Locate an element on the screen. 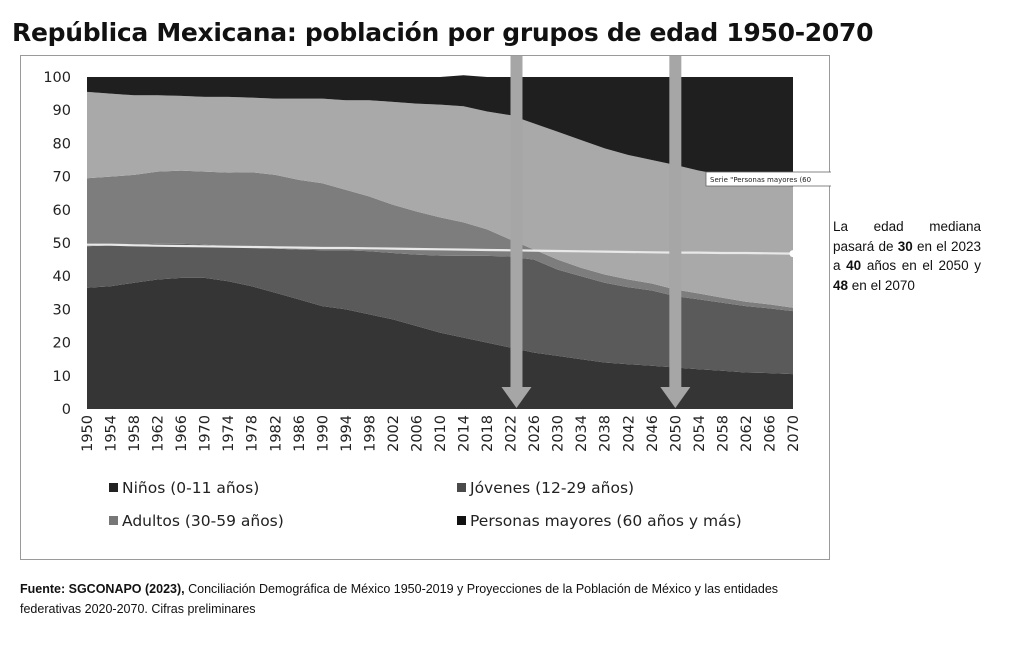 The height and width of the screenshot is (653, 1024). x-tick-label: 1966 is located at coordinates (182, 433).